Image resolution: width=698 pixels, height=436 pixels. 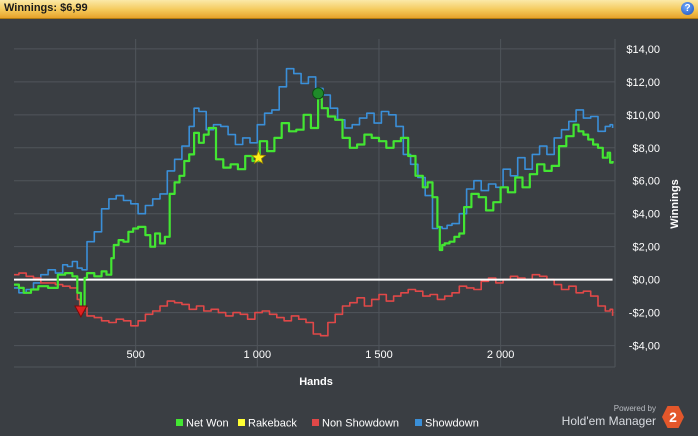 I want to click on legend-swatch-rakeback, so click(x=241, y=422).